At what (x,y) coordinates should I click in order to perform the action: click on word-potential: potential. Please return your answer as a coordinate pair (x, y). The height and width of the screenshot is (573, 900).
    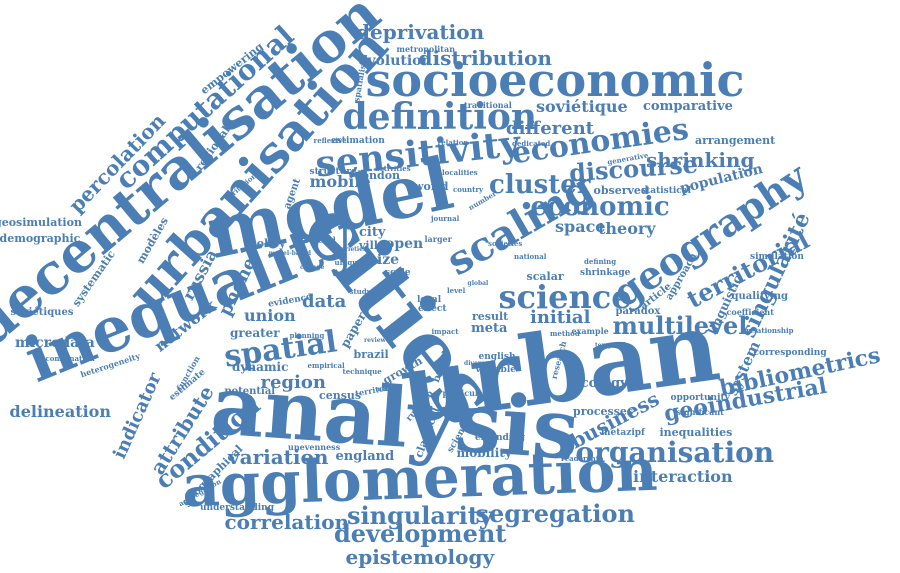
    Looking at the image, I should click on (250, 391).